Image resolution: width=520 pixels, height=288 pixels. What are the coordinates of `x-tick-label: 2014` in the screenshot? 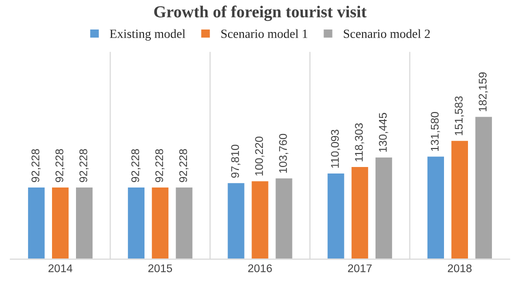 It's located at (60, 268).